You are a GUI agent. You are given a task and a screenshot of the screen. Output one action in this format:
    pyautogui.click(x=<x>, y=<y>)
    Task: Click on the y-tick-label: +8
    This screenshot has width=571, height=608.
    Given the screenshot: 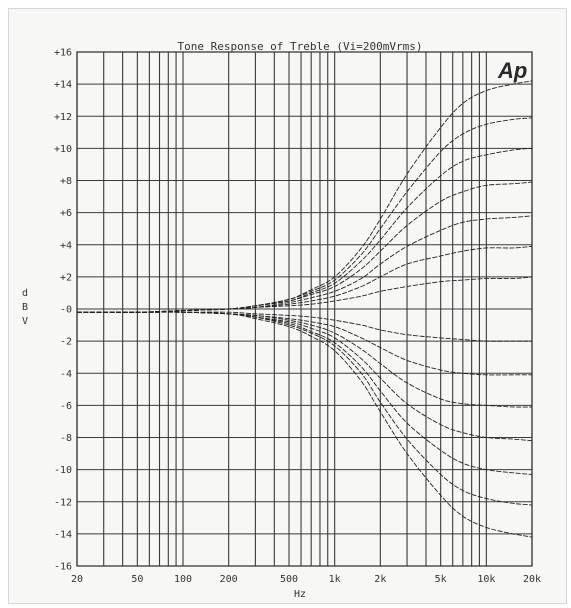 What is the action you would take?
    pyautogui.click(x=66, y=181)
    